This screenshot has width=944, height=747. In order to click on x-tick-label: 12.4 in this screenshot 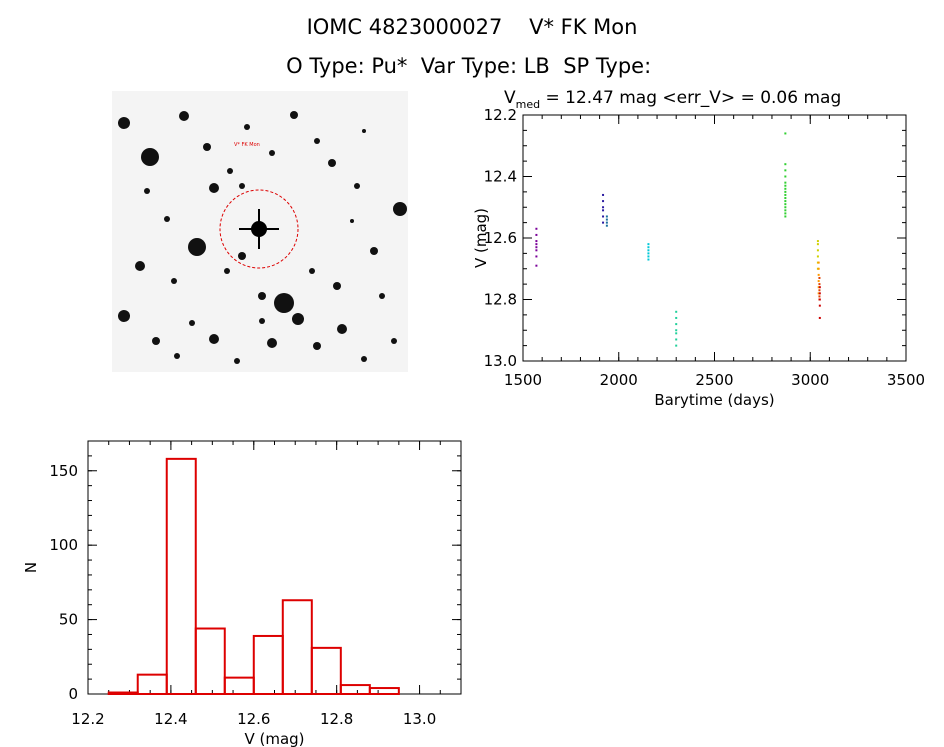, I will do `click(170, 719)`.